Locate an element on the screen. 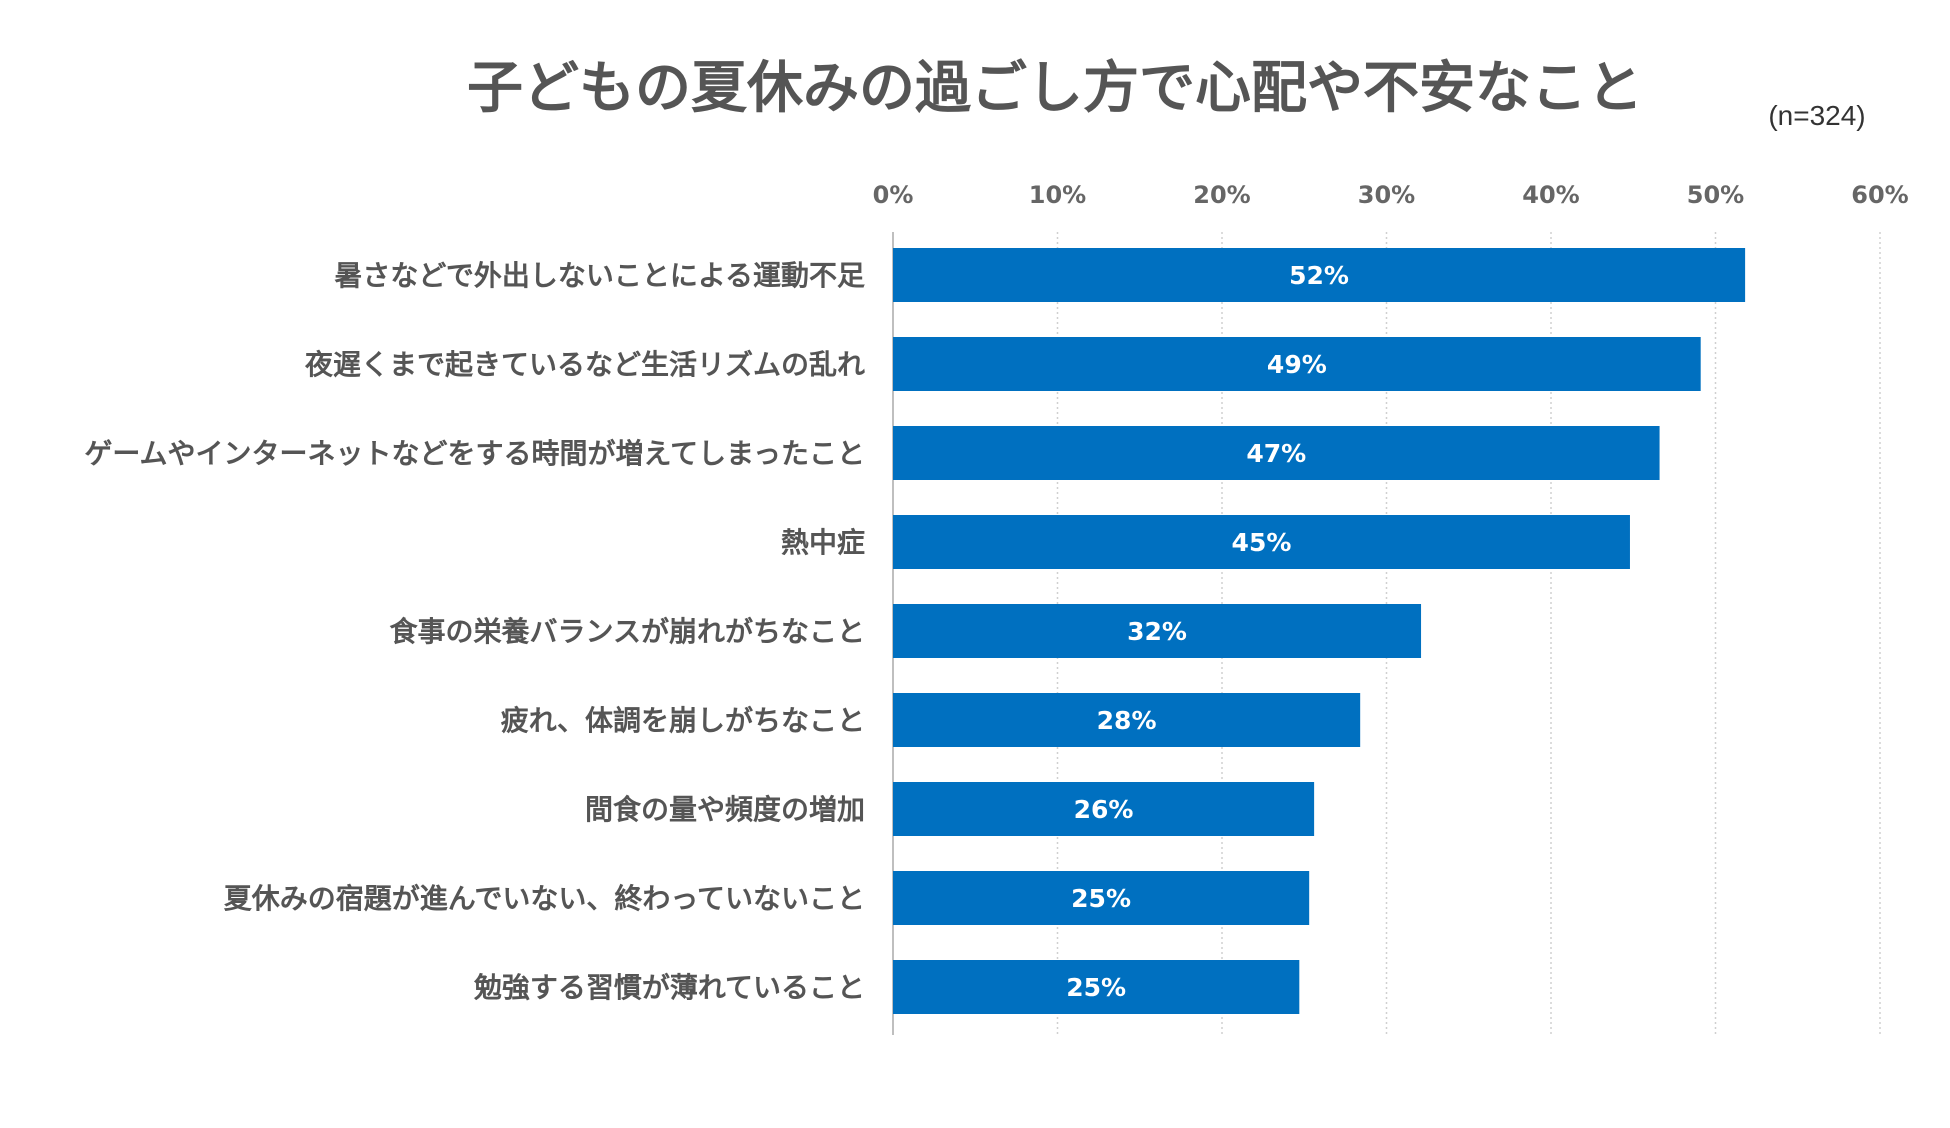 The width and height of the screenshot is (1950, 1128). value-labels: 52% 49% 47% 45% 32% 28% 26% 25% 25% is located at coordinates (1207, 631).